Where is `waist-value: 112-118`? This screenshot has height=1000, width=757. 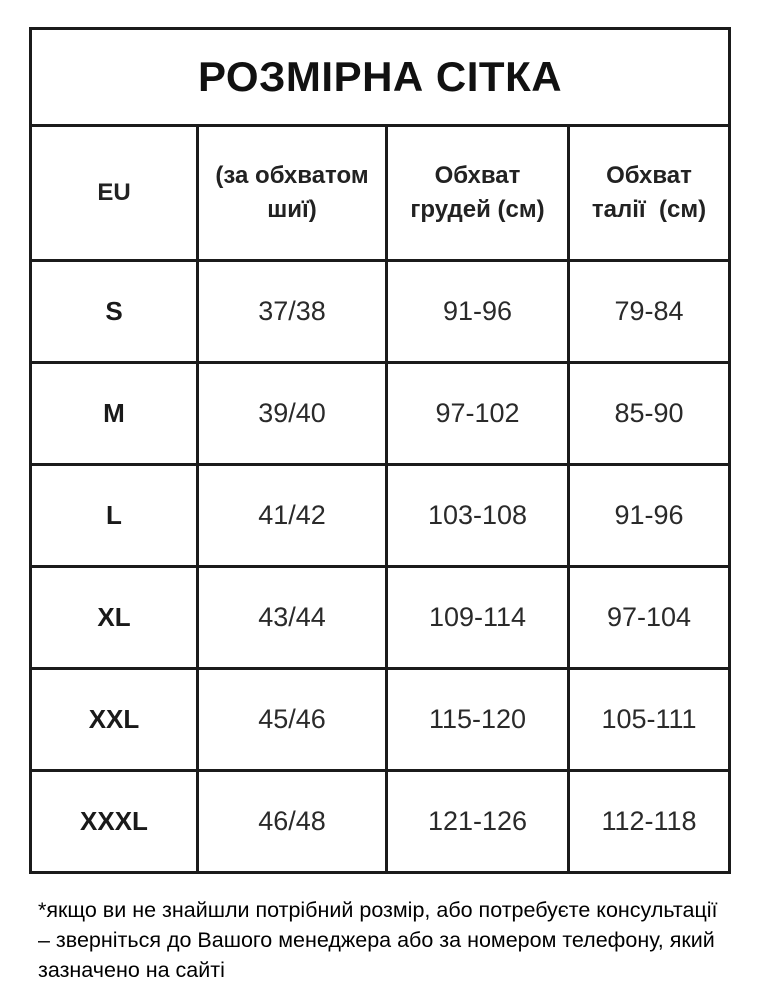
waist-value: 112-118 is located at coordinates (649, 821).